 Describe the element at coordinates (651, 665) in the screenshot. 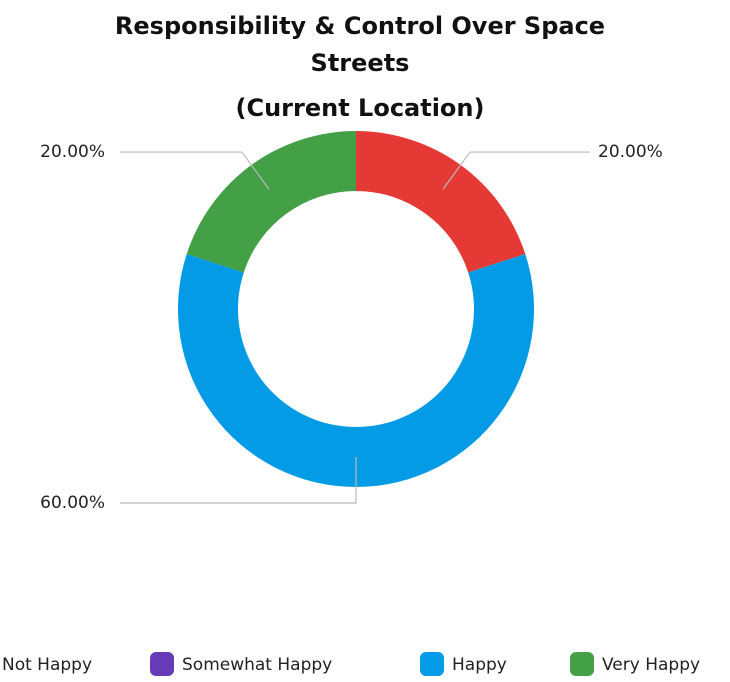

I see `legend-label: Very Happy` at that location.